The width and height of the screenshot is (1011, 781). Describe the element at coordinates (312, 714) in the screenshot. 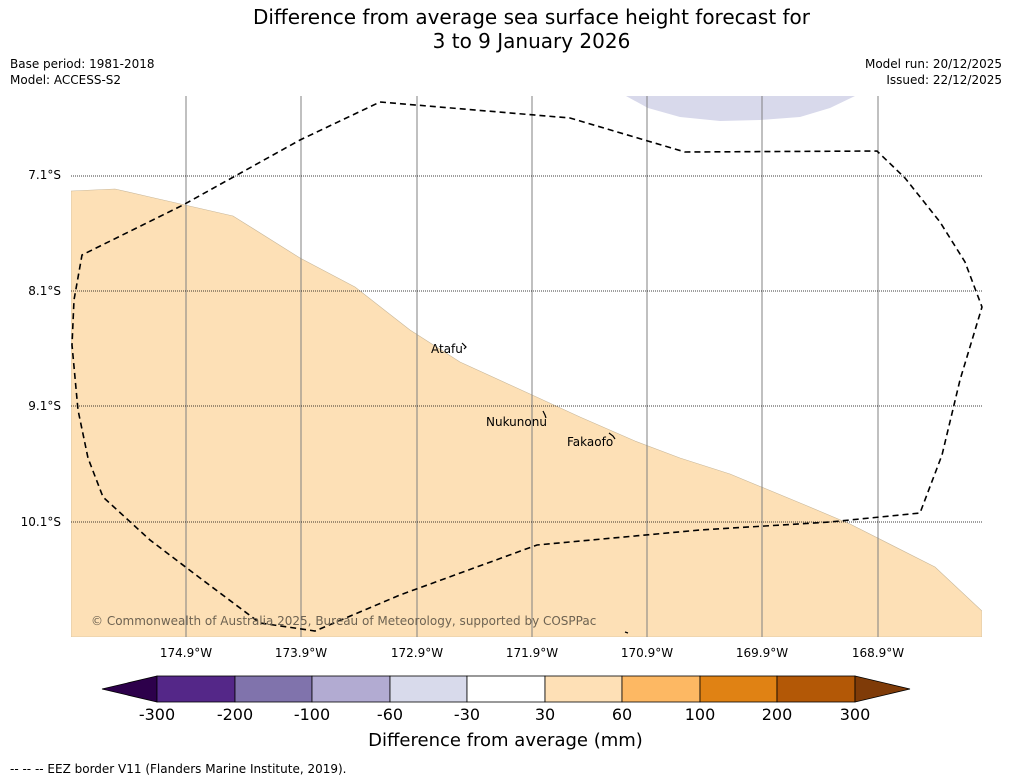

I see `colorbar-tick: -100` at that location.